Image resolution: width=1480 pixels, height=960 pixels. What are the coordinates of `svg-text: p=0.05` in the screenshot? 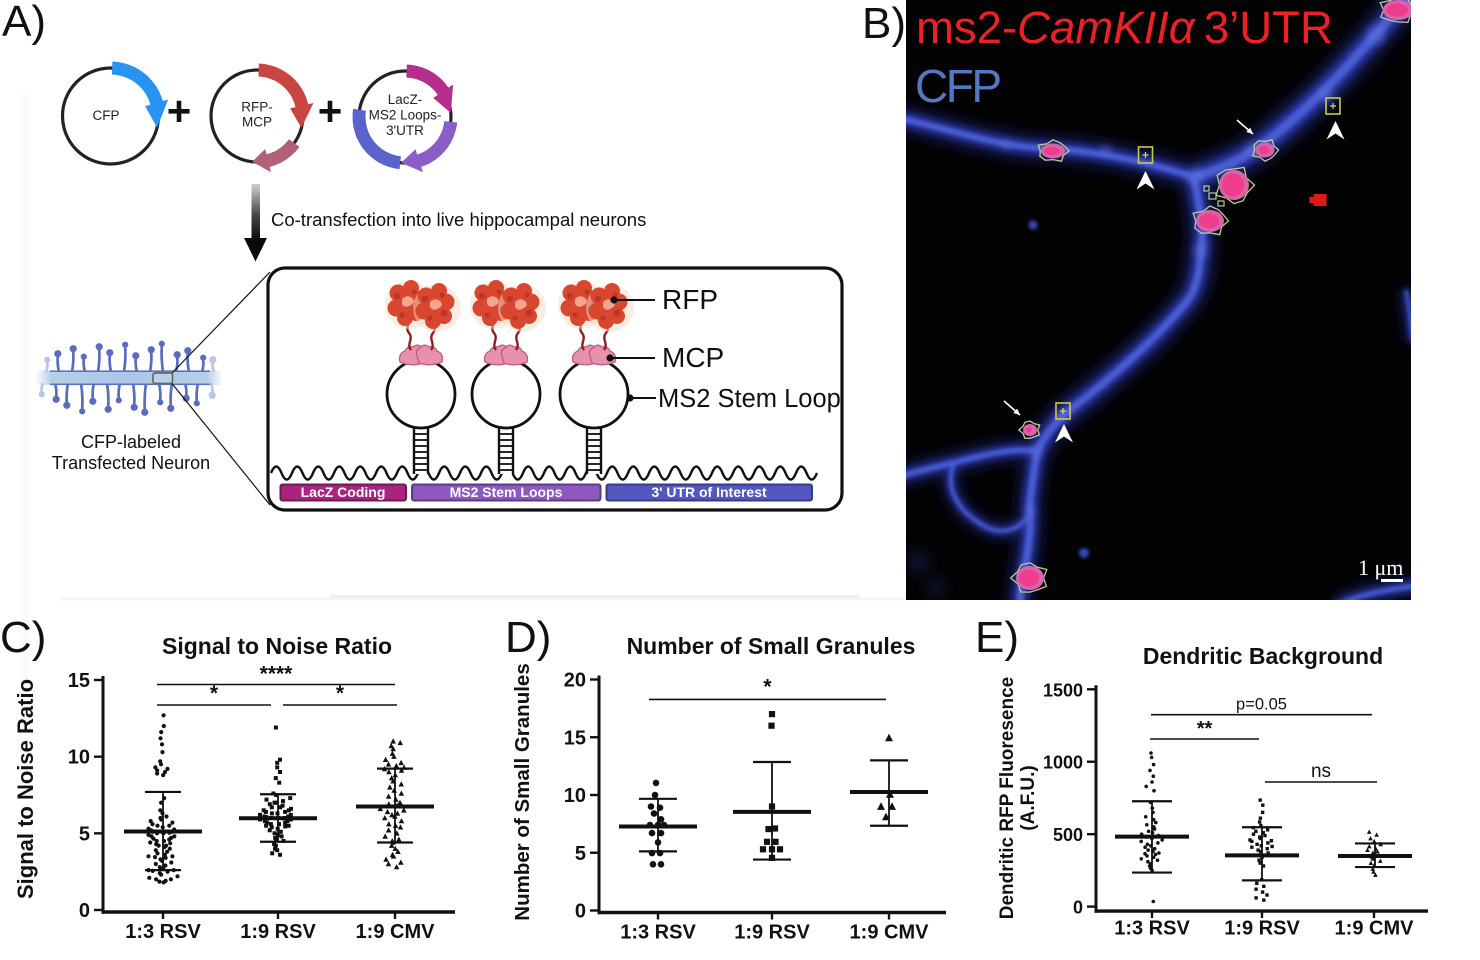 It's located at (1261, 705).